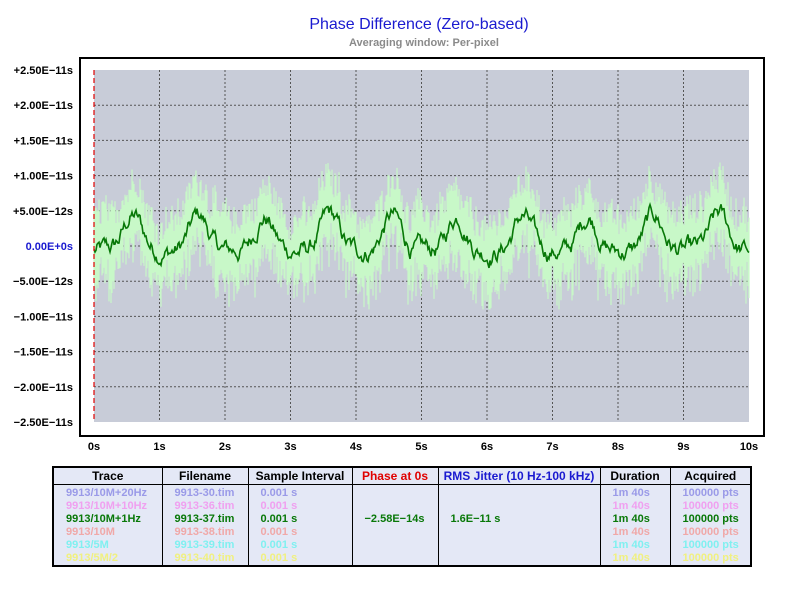 This screenshot has width=800, height=600. What do you see at coordinates (43, 282) in the screenshot?
I see `y-tick-label: −5.00E−12s` at bounding box center [43, 282].